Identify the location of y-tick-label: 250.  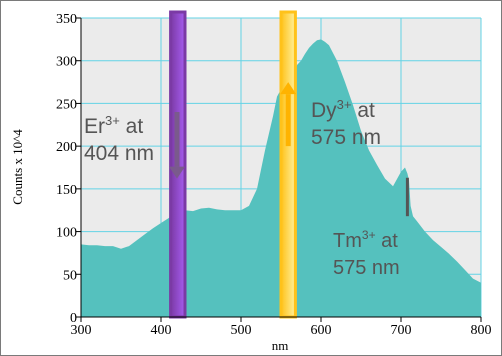
(66, 104).